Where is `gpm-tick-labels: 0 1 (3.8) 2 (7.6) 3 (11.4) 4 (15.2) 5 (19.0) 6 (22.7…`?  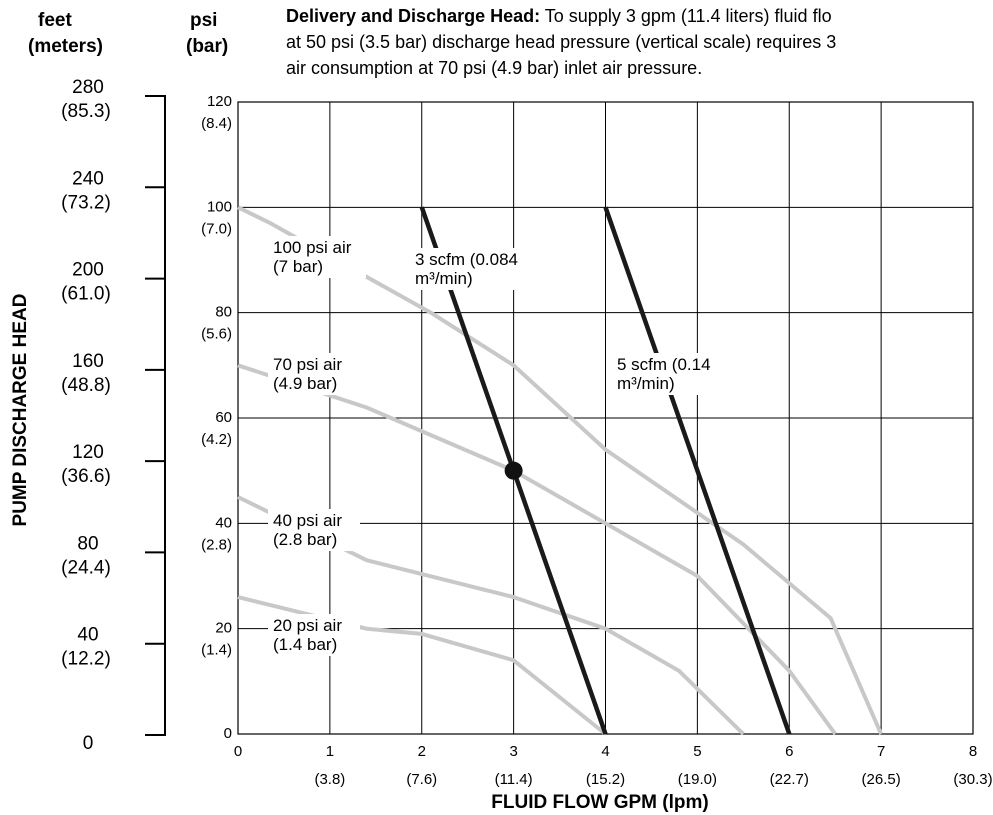 gpm-tick-labels: 0 1 (3.8) 2 (7.6) 3 (11.4) 4 (15.2) 5 (19.0) 6 (22.7… is located at coordinates (613, 765).